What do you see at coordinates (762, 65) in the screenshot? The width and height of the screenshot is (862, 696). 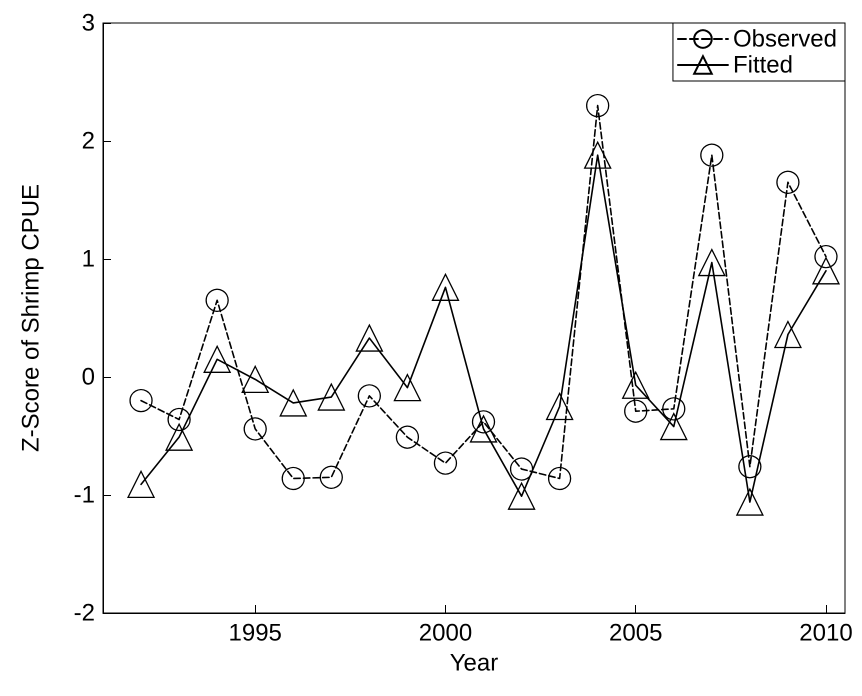 I see `legend-label: Fitted` at bounding box center [762, 65].